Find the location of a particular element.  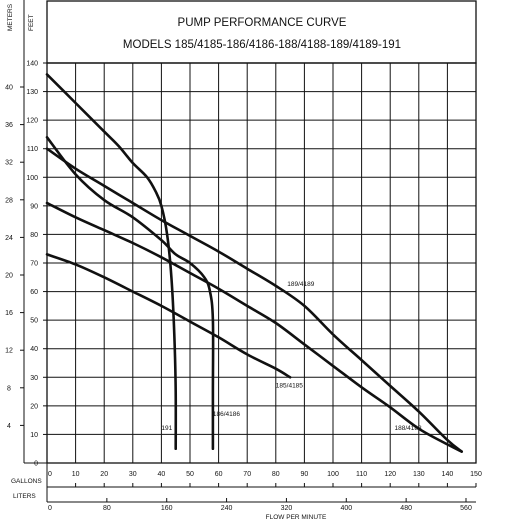

feet-axis-label: FEET is located at coordinates (31, 22).